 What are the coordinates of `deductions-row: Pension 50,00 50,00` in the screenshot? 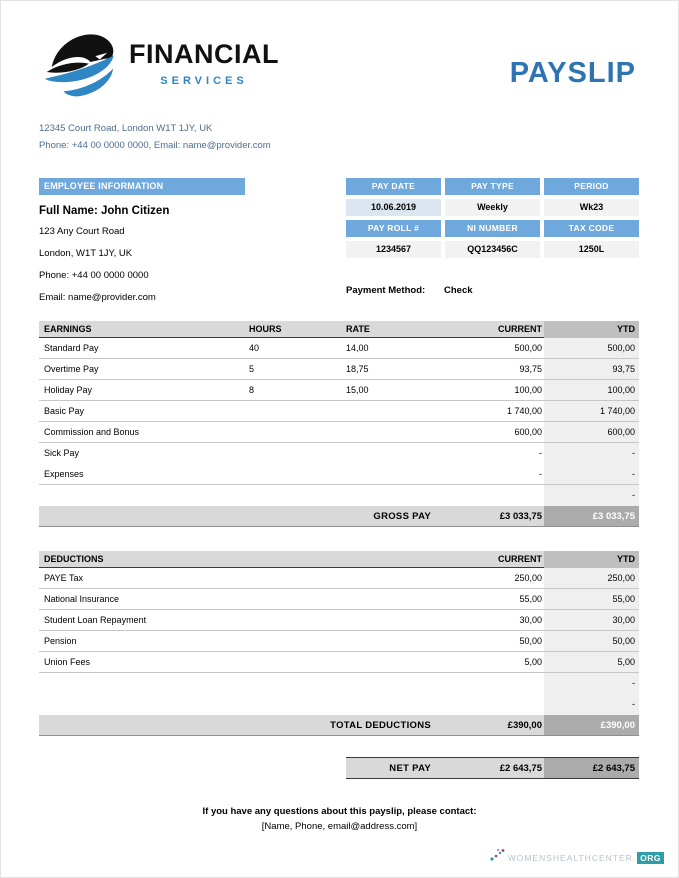 It's located at (339, 641).